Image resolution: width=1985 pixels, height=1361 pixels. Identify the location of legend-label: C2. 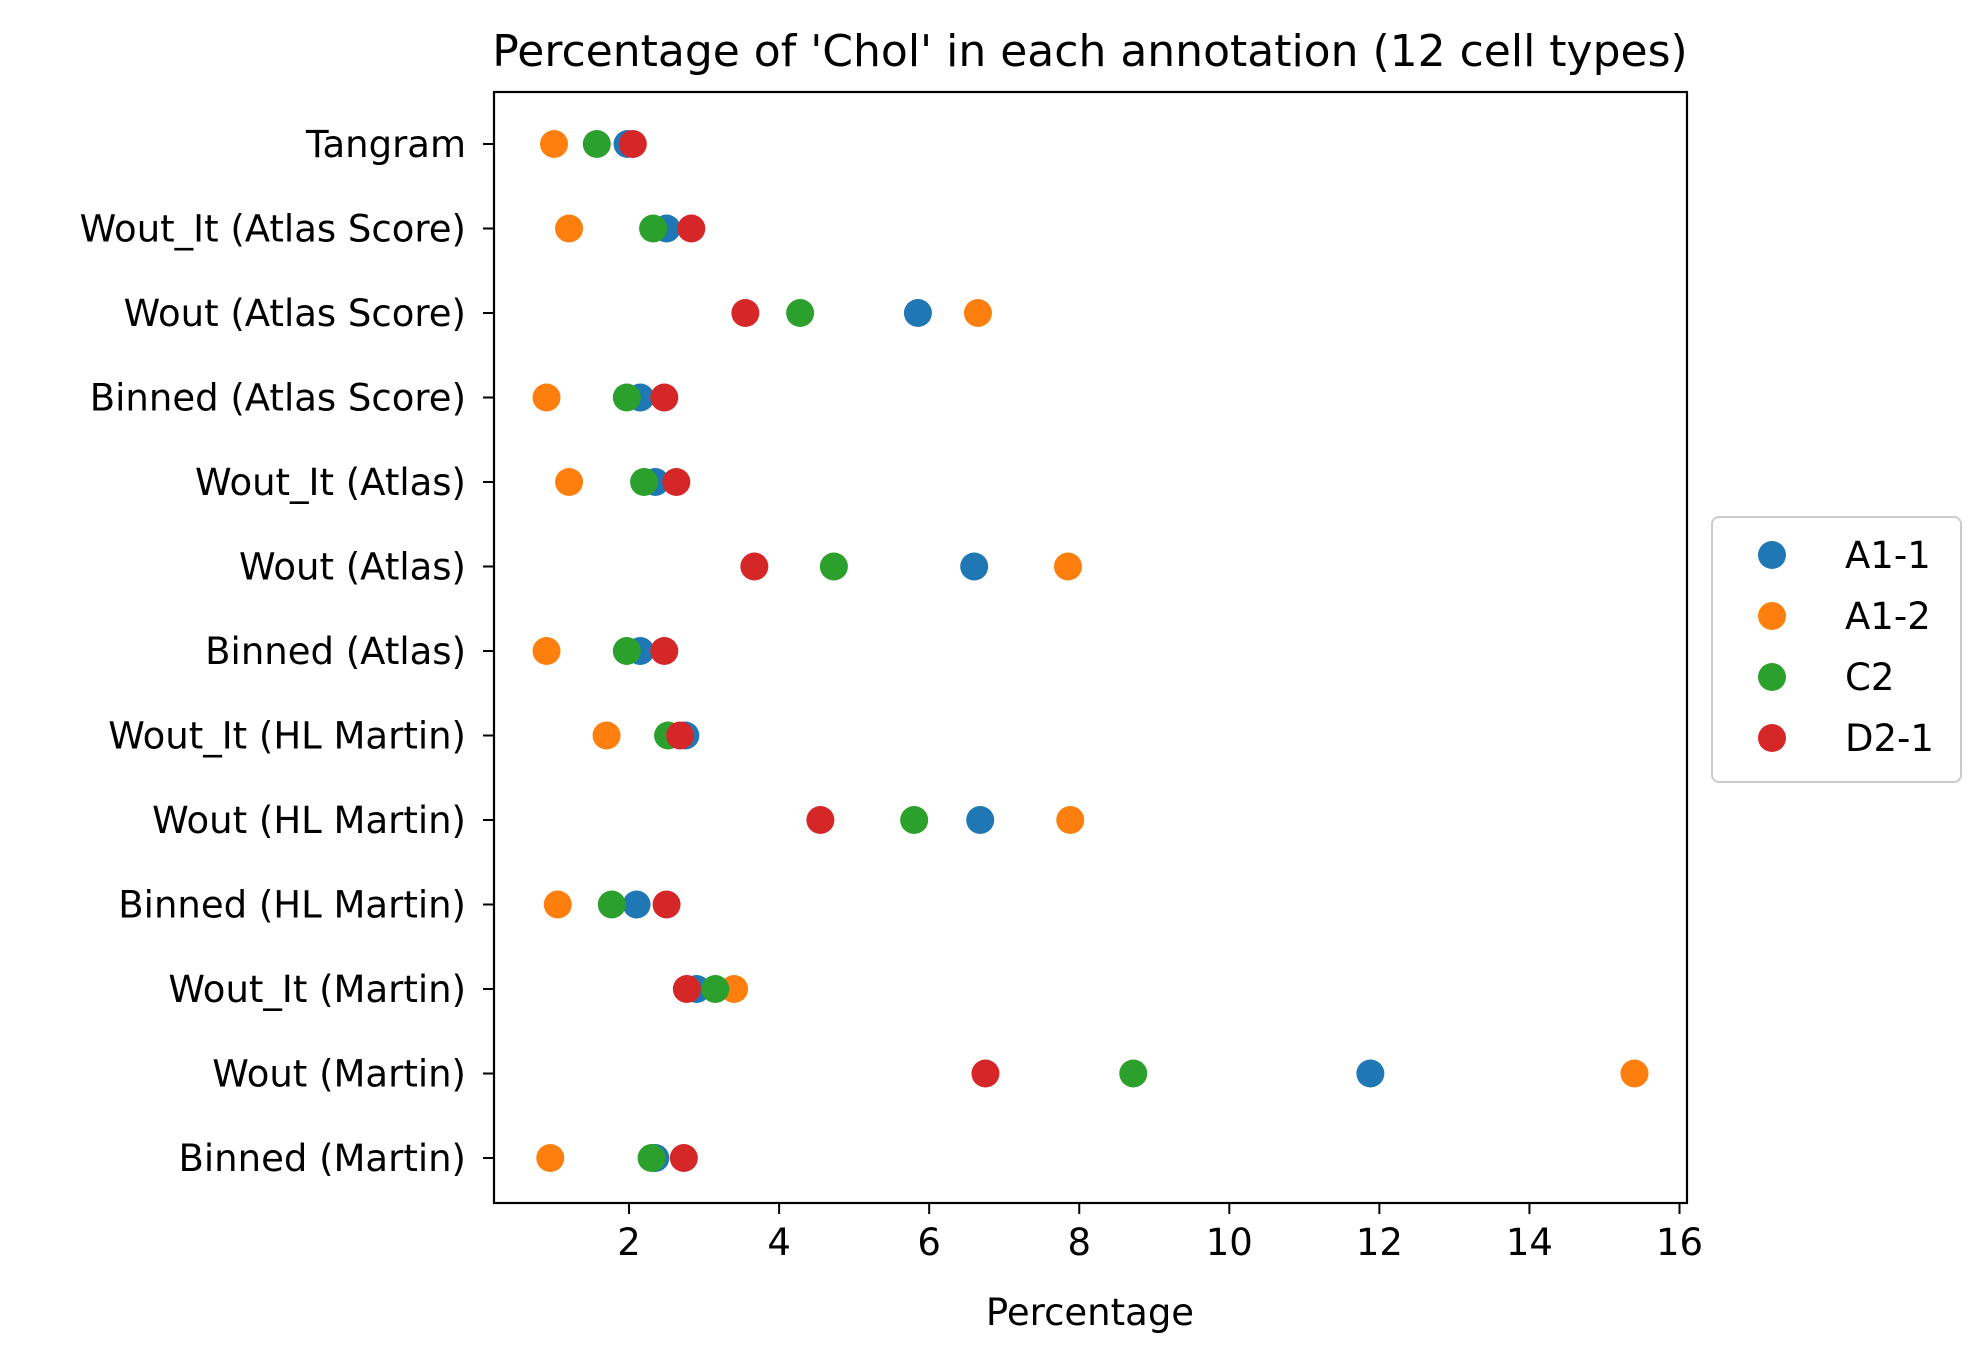
(1869, 677).